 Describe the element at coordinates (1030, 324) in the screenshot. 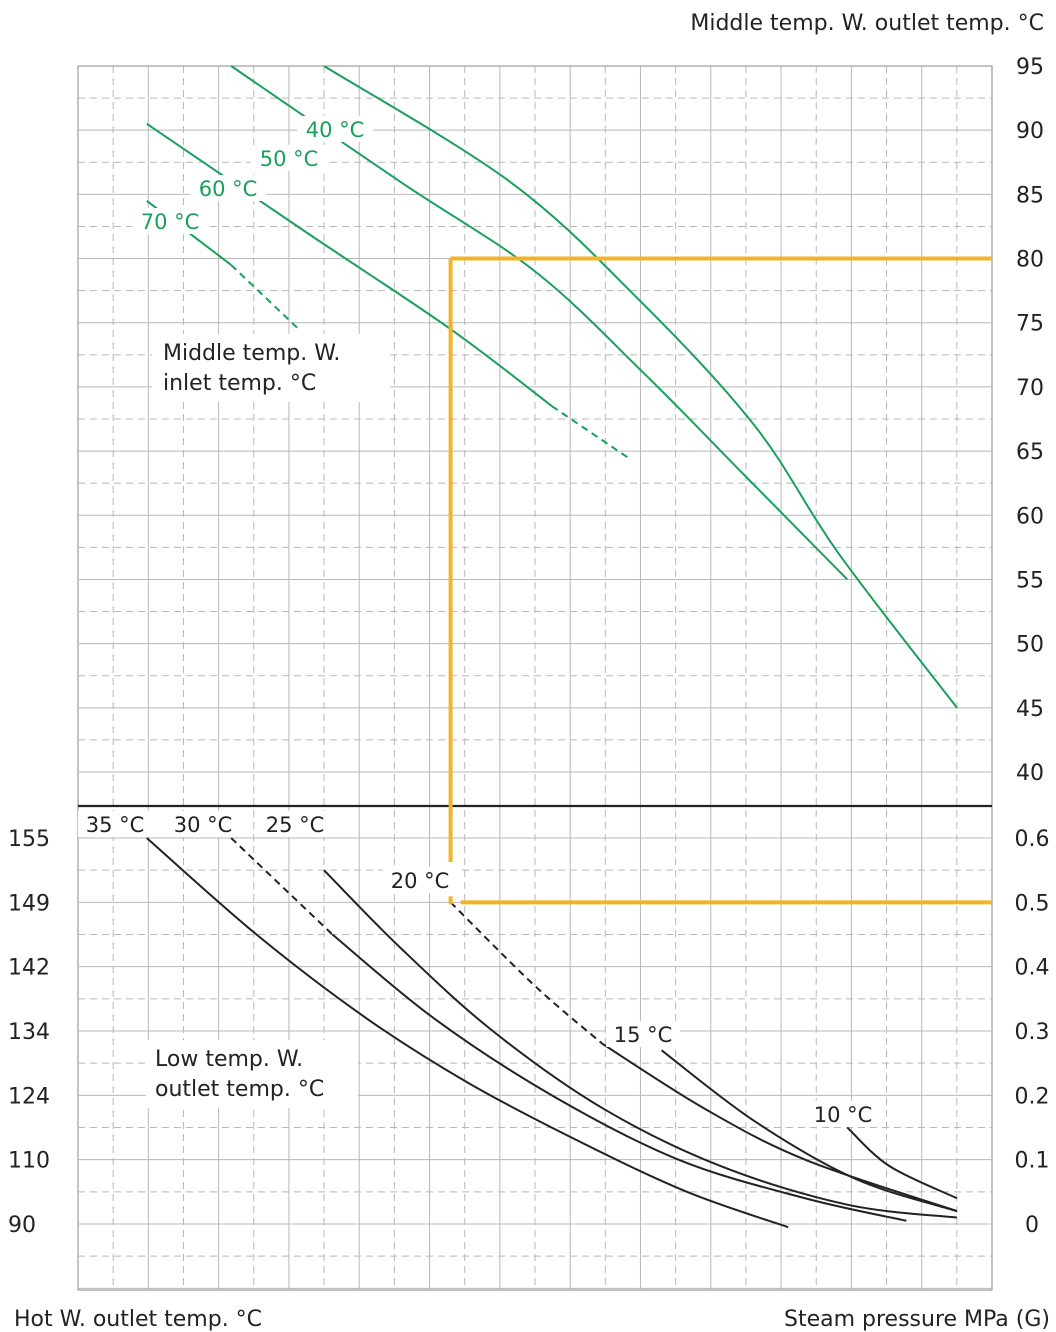

I see `tick-label-right-top: 75` at that location.